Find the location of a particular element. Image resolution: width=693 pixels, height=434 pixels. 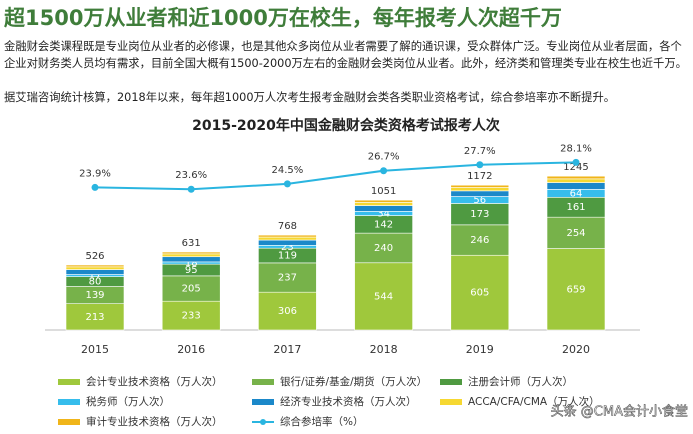

rate-label: 27.7% is located at coordinates (480, 151).